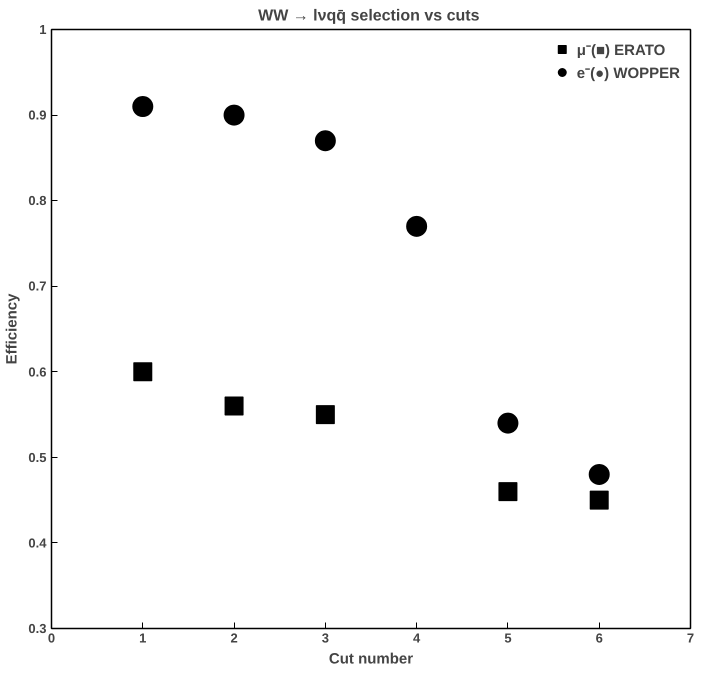 This screenshot has height=679, width=726. Describe the element at coordinates (628, 73) in the screenshot. I see `legend-label: e⁻(●) WOPPER` at that location.